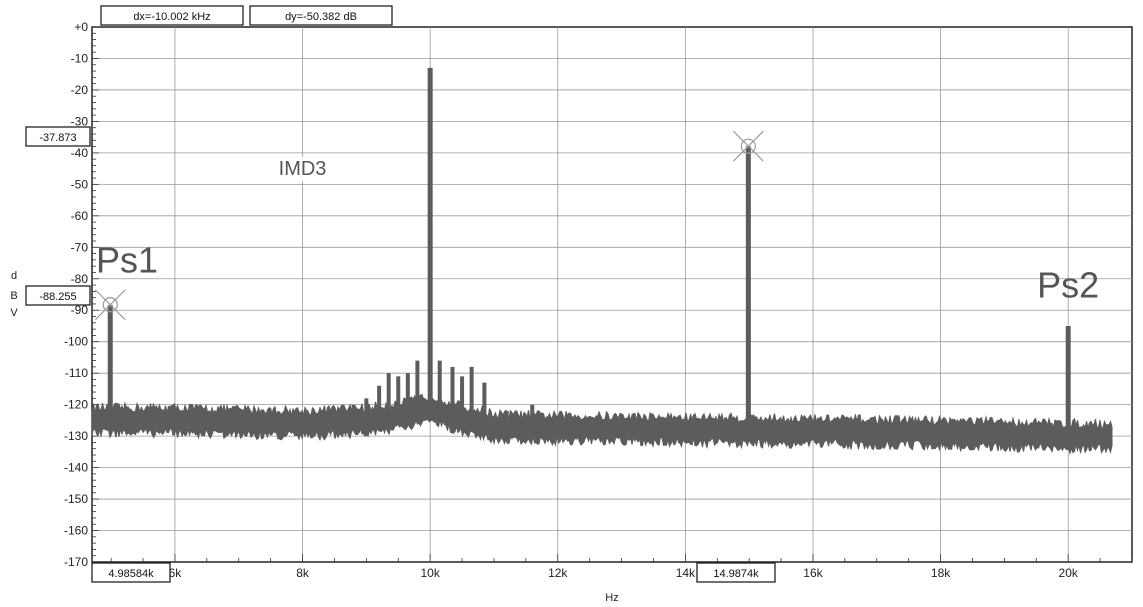  I want to click on y-tick-label: -90, so click(80, 310).